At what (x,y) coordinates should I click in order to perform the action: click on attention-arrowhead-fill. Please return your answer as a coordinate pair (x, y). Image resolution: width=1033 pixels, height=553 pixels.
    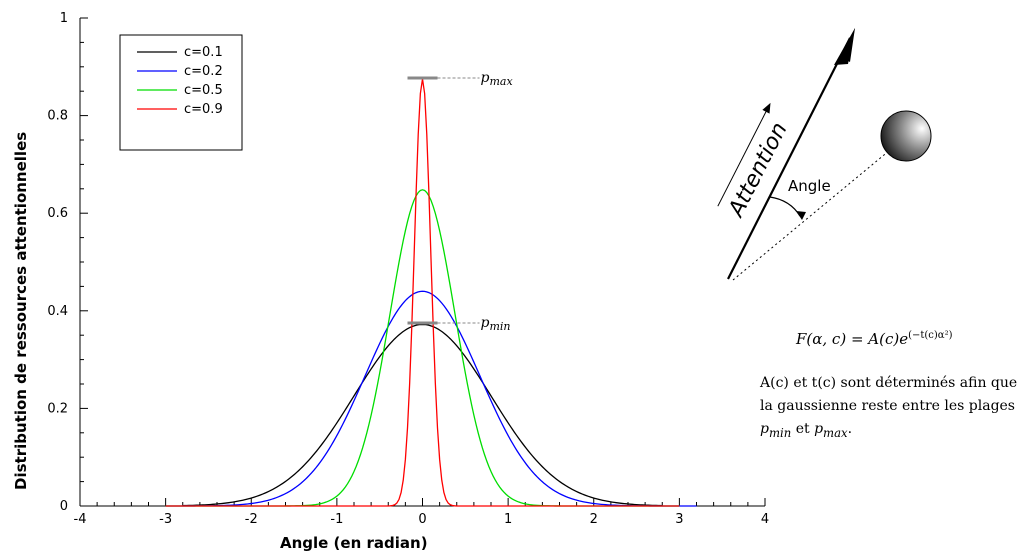
    Looking at the image, I should click on (844, 46).